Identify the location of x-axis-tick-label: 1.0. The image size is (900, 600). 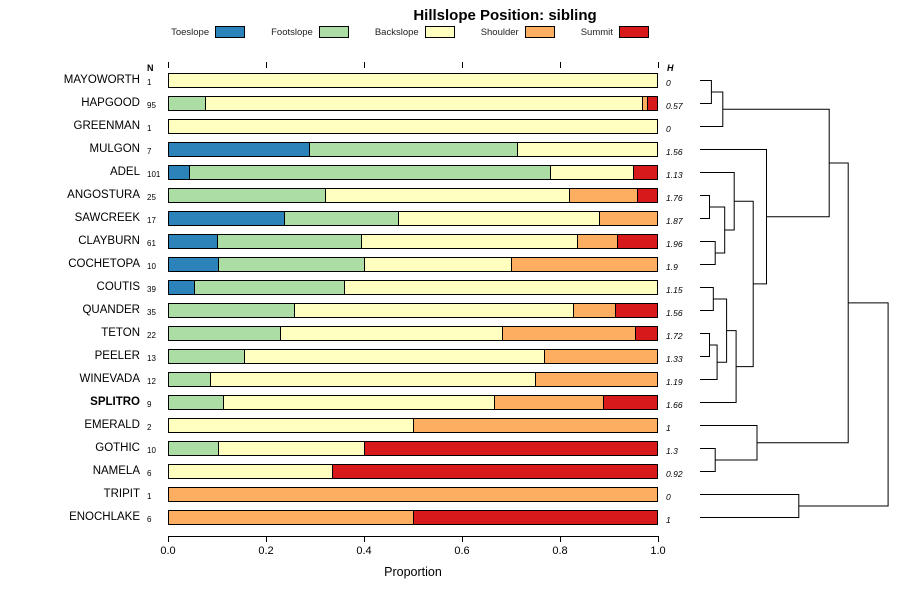
(658, 551).